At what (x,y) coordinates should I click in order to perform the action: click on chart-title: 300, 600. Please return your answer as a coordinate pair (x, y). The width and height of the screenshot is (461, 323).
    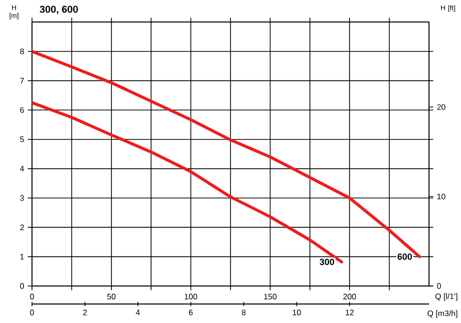
    Looking at the image, I should click on (59, 10).